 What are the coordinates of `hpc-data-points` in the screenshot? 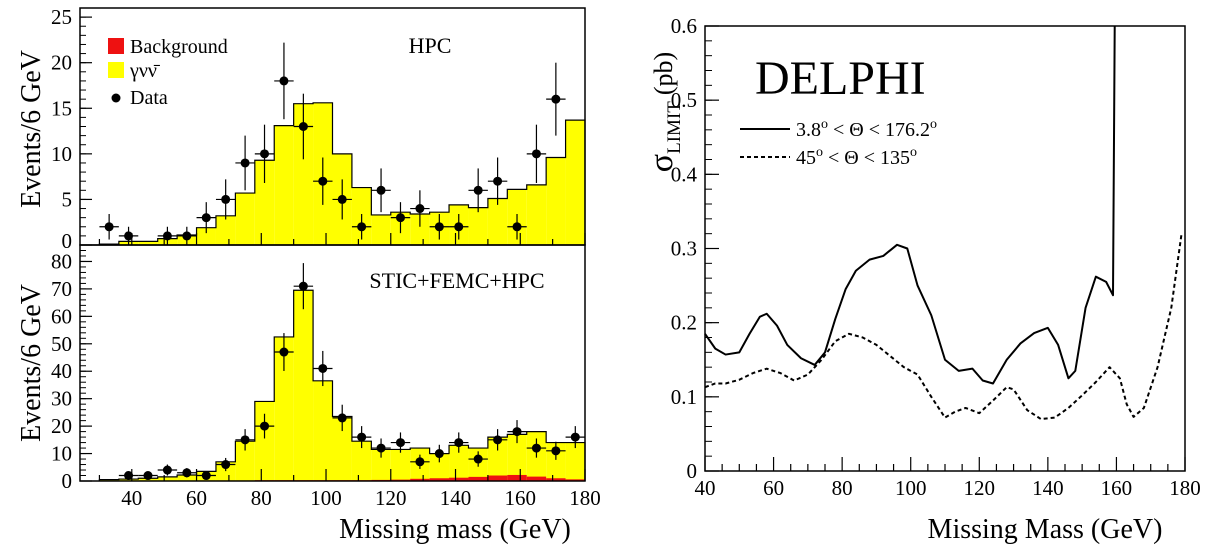 It's located at (332, 143).